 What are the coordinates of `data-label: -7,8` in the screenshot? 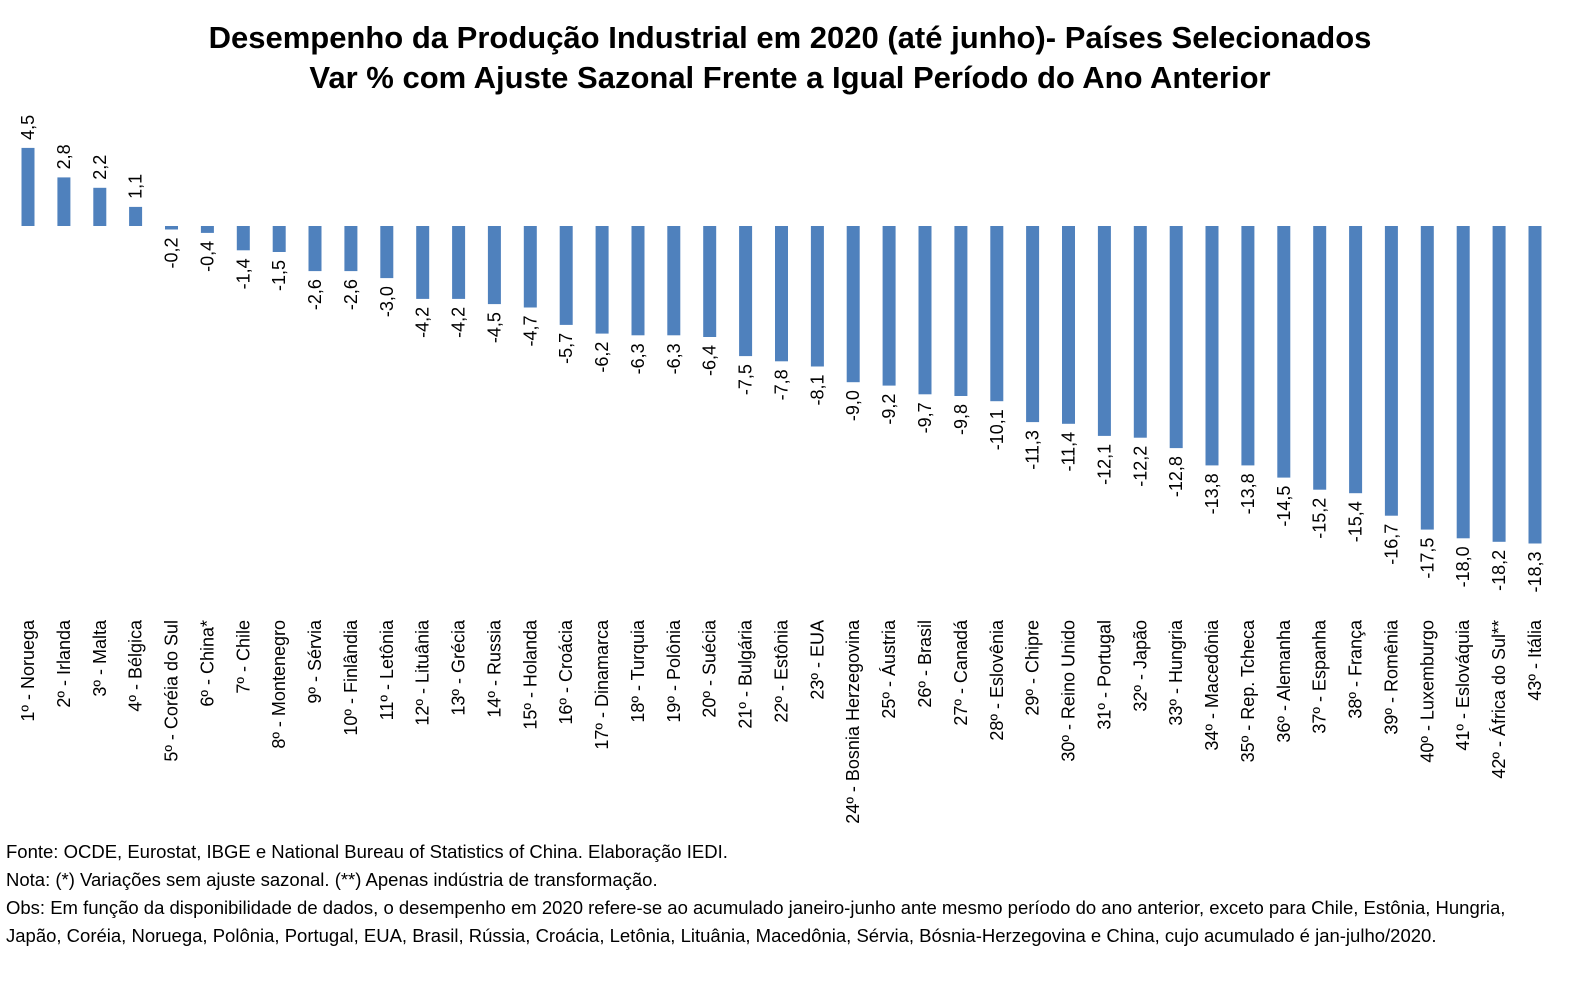 It's located at (782, 384).